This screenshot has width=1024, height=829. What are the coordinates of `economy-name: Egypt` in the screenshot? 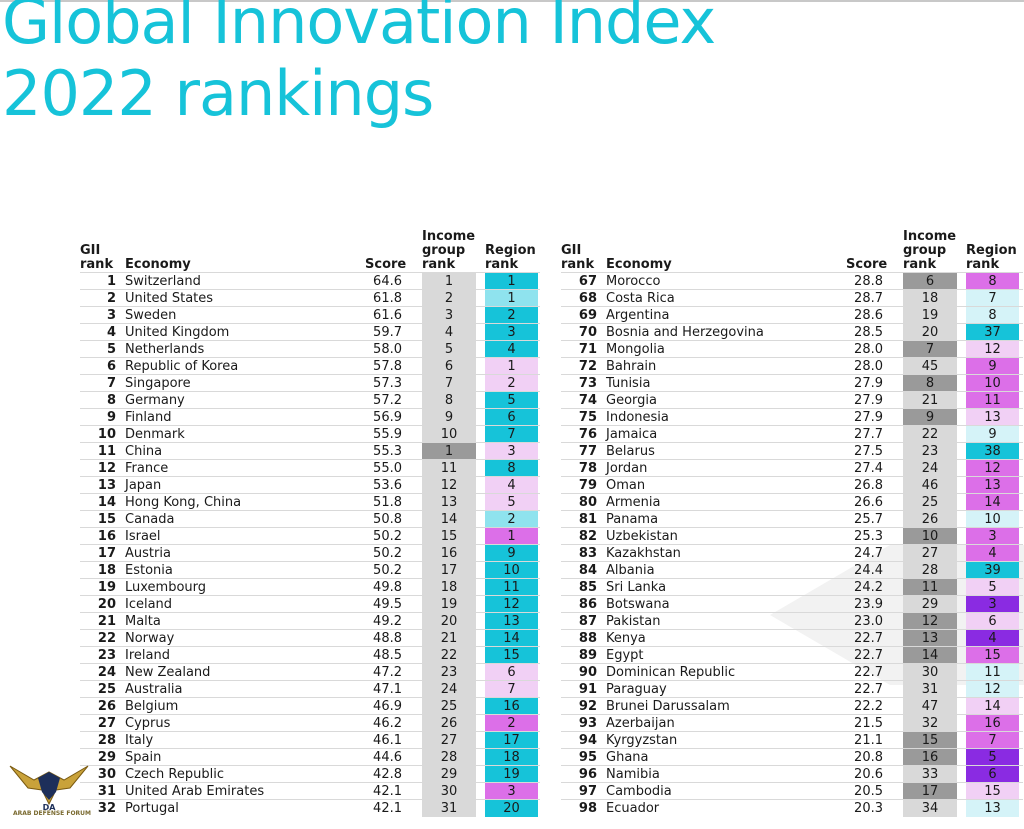 It's located at (625, 655).